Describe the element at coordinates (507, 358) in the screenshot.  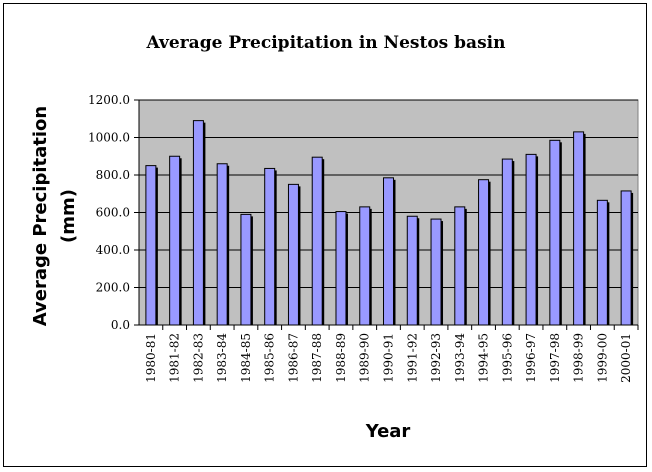
I see `x-tick-label: 1995-96` at that location.